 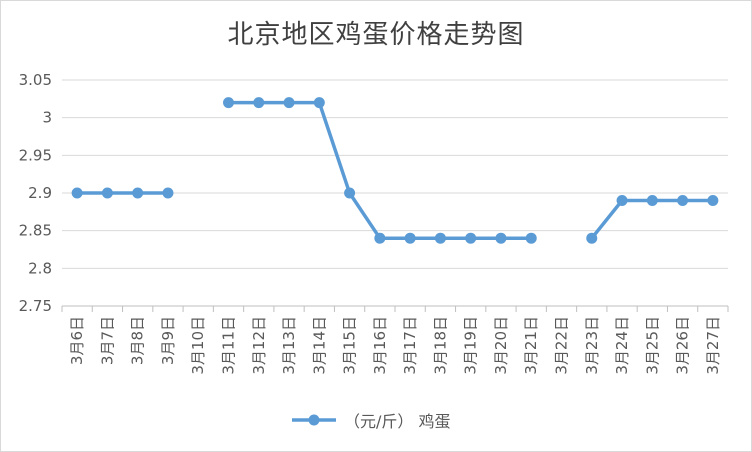 What do you see at coordinates (138, 340) in the screenshot?
I see `x-tick-label: 3月8日` at bounding box center [138, 340].